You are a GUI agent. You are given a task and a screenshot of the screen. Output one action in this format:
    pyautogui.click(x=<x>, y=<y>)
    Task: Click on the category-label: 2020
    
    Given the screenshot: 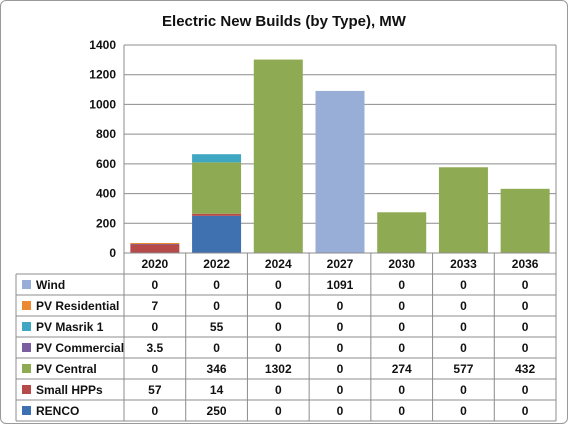 What is the action you would take?
    pyautogui.click(x=155, y=264)
    